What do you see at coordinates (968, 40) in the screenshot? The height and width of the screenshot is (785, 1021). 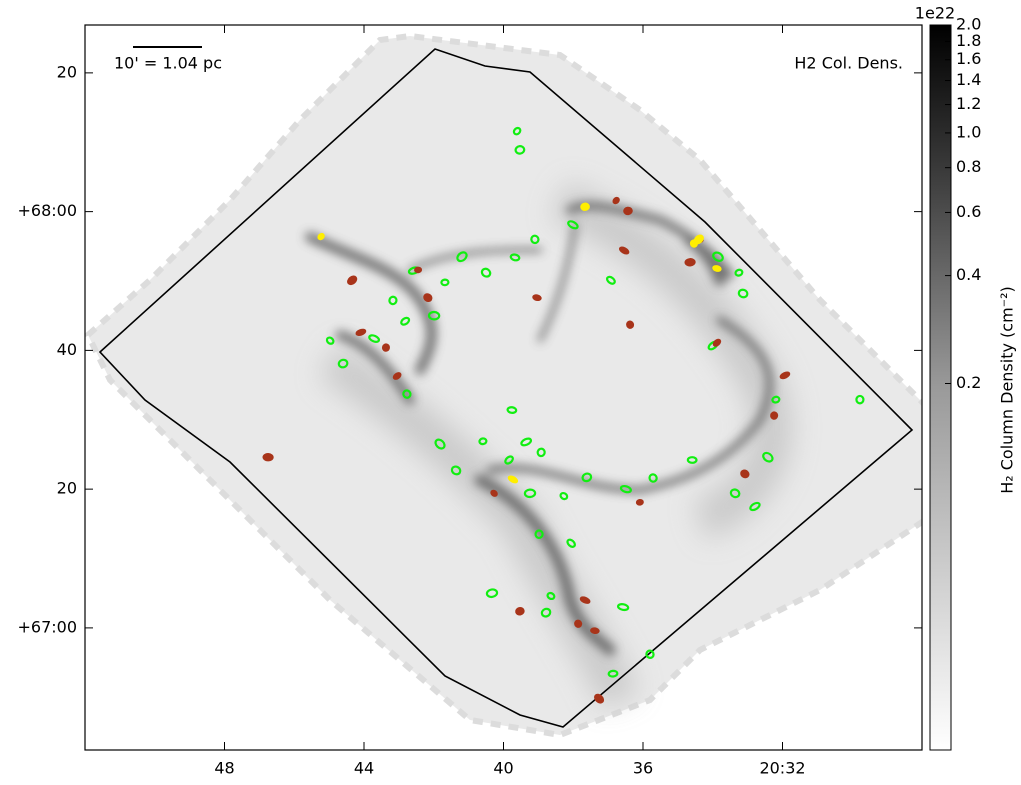 I see `colorbar-tick-label: 1.8` at bounding box center [968, 40].